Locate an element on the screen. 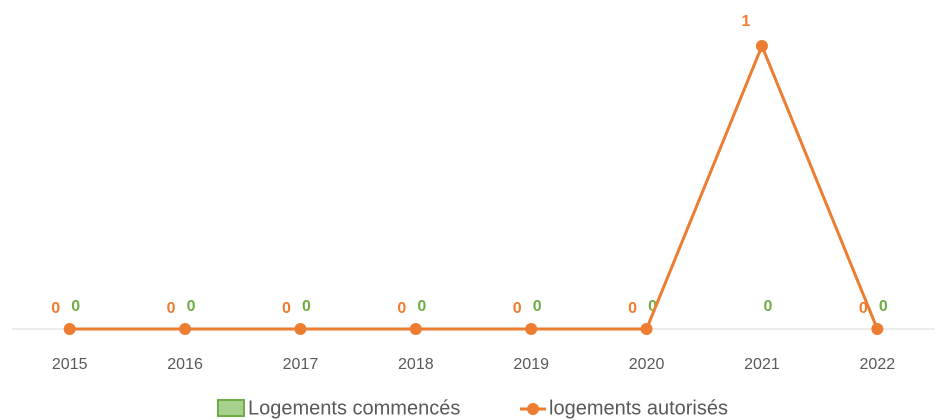  x-tick-label: 2018 is located at coordinates (416, 364).